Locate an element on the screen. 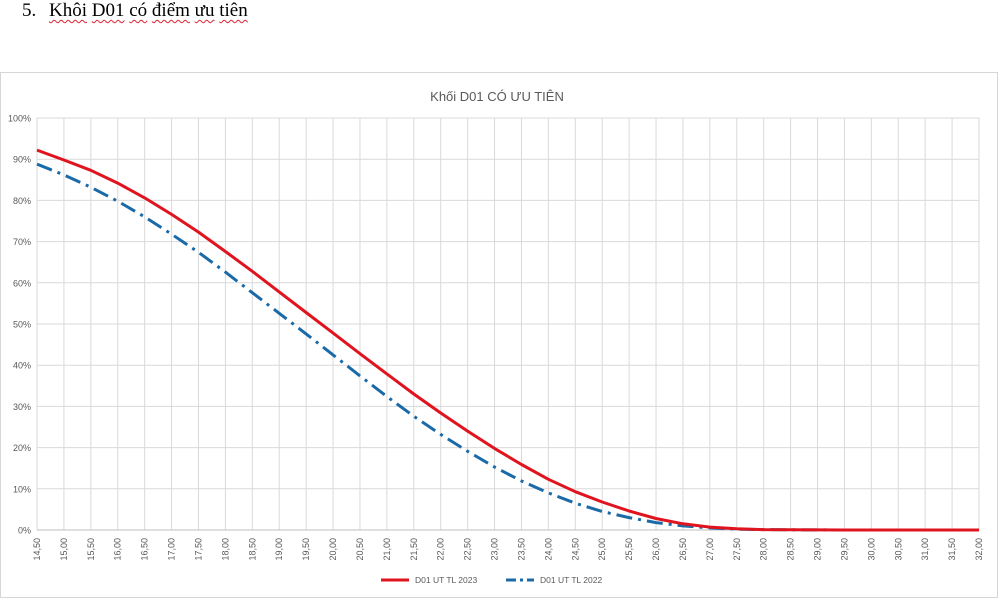 The width and height of the screenshot is (1000, 602). legend-label: D01 UT TL 2022 is located at coordinates (571, 580).